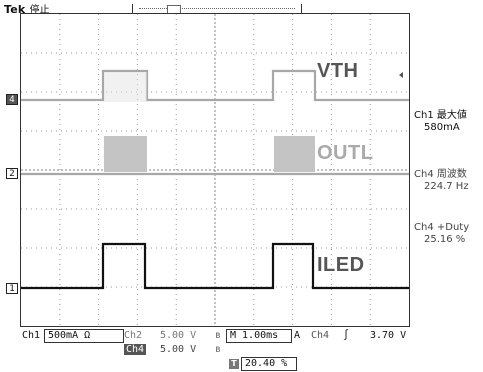 The image size is (483, 372). Describe the element at coordinates (346, 335) in the screenshot. I see `trigger-slope-icon: ∫` at that location.